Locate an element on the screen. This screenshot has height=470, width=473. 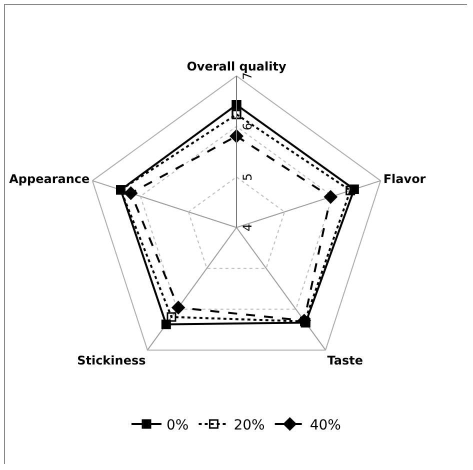
y-tick-label: 4 is located at coordinates (247, 228).